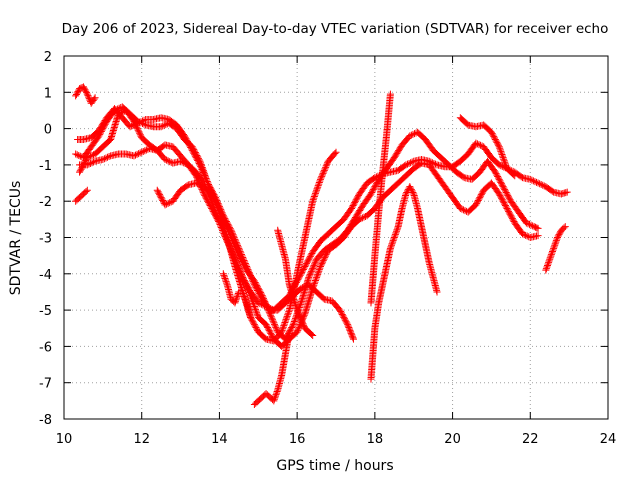 The width and height of the screenshot is (640, 485). What do you see at coordinates (48, 93) in the screenshot?
I see `y-tick-label: 1` at bounding box center [48, 93].